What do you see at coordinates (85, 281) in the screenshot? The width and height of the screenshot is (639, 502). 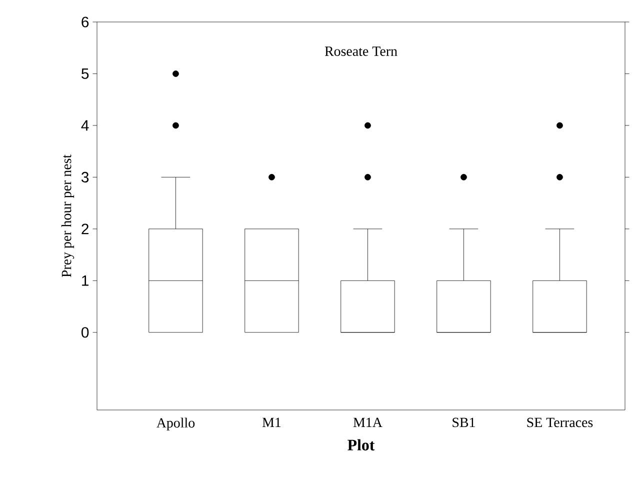 I see `y-tick-label: 1` at bounding box center [85, 281].